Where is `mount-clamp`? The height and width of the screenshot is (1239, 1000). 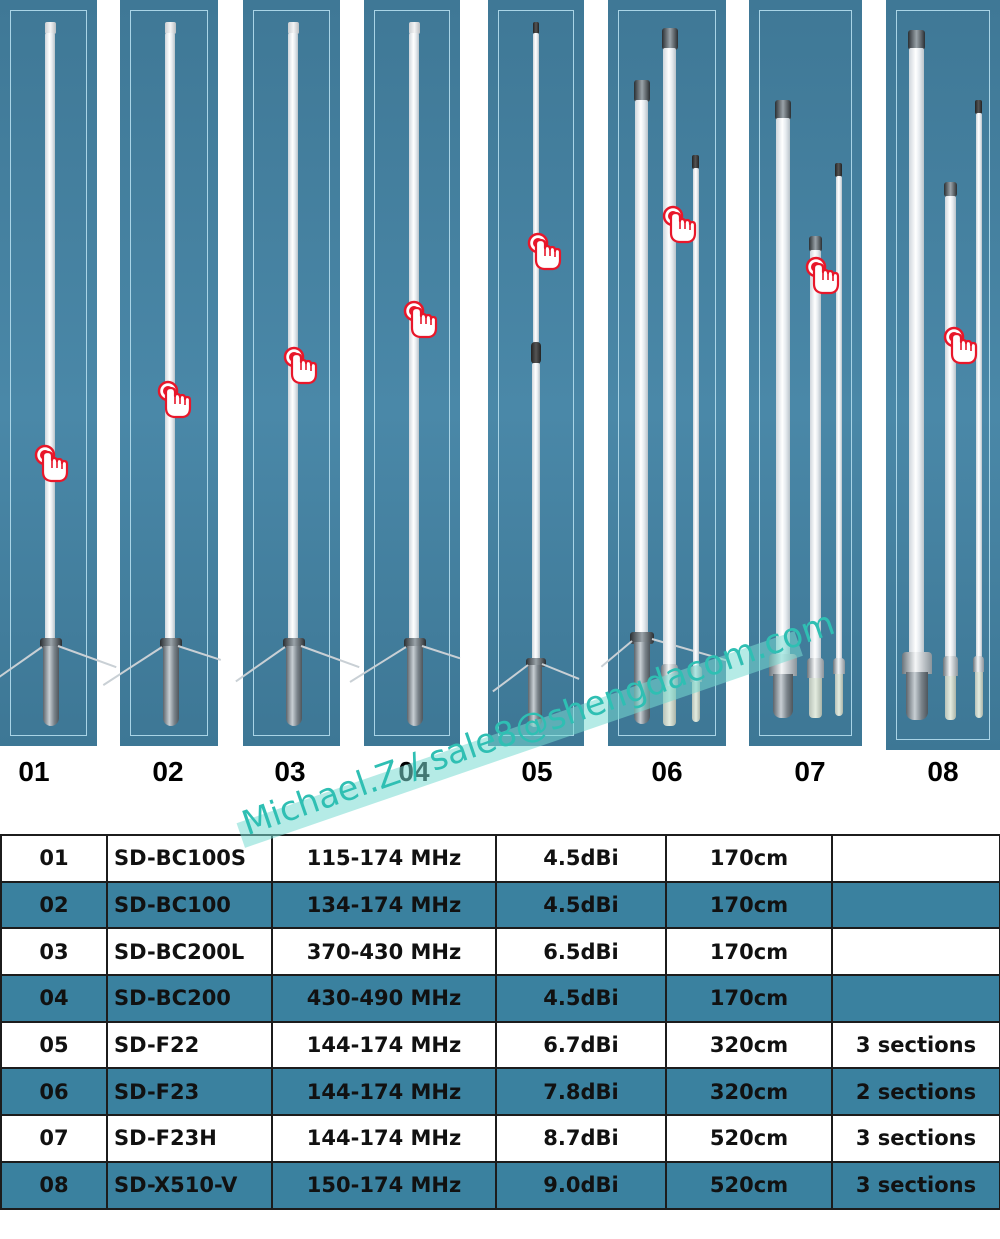 mount-clamp is located at coordinates (917, 663).